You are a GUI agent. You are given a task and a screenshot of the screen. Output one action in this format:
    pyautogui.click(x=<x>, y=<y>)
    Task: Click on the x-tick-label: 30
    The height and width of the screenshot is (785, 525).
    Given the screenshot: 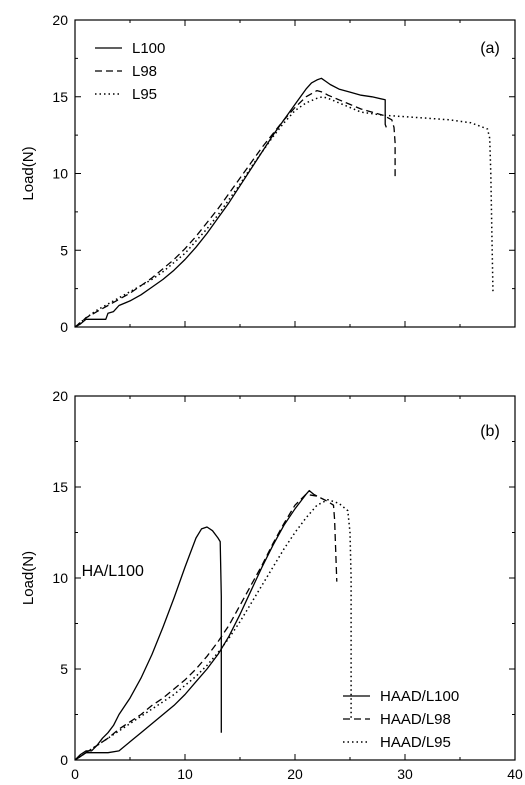 What is the action you would take?
    pyautogui.click(x=405, y=774)
    